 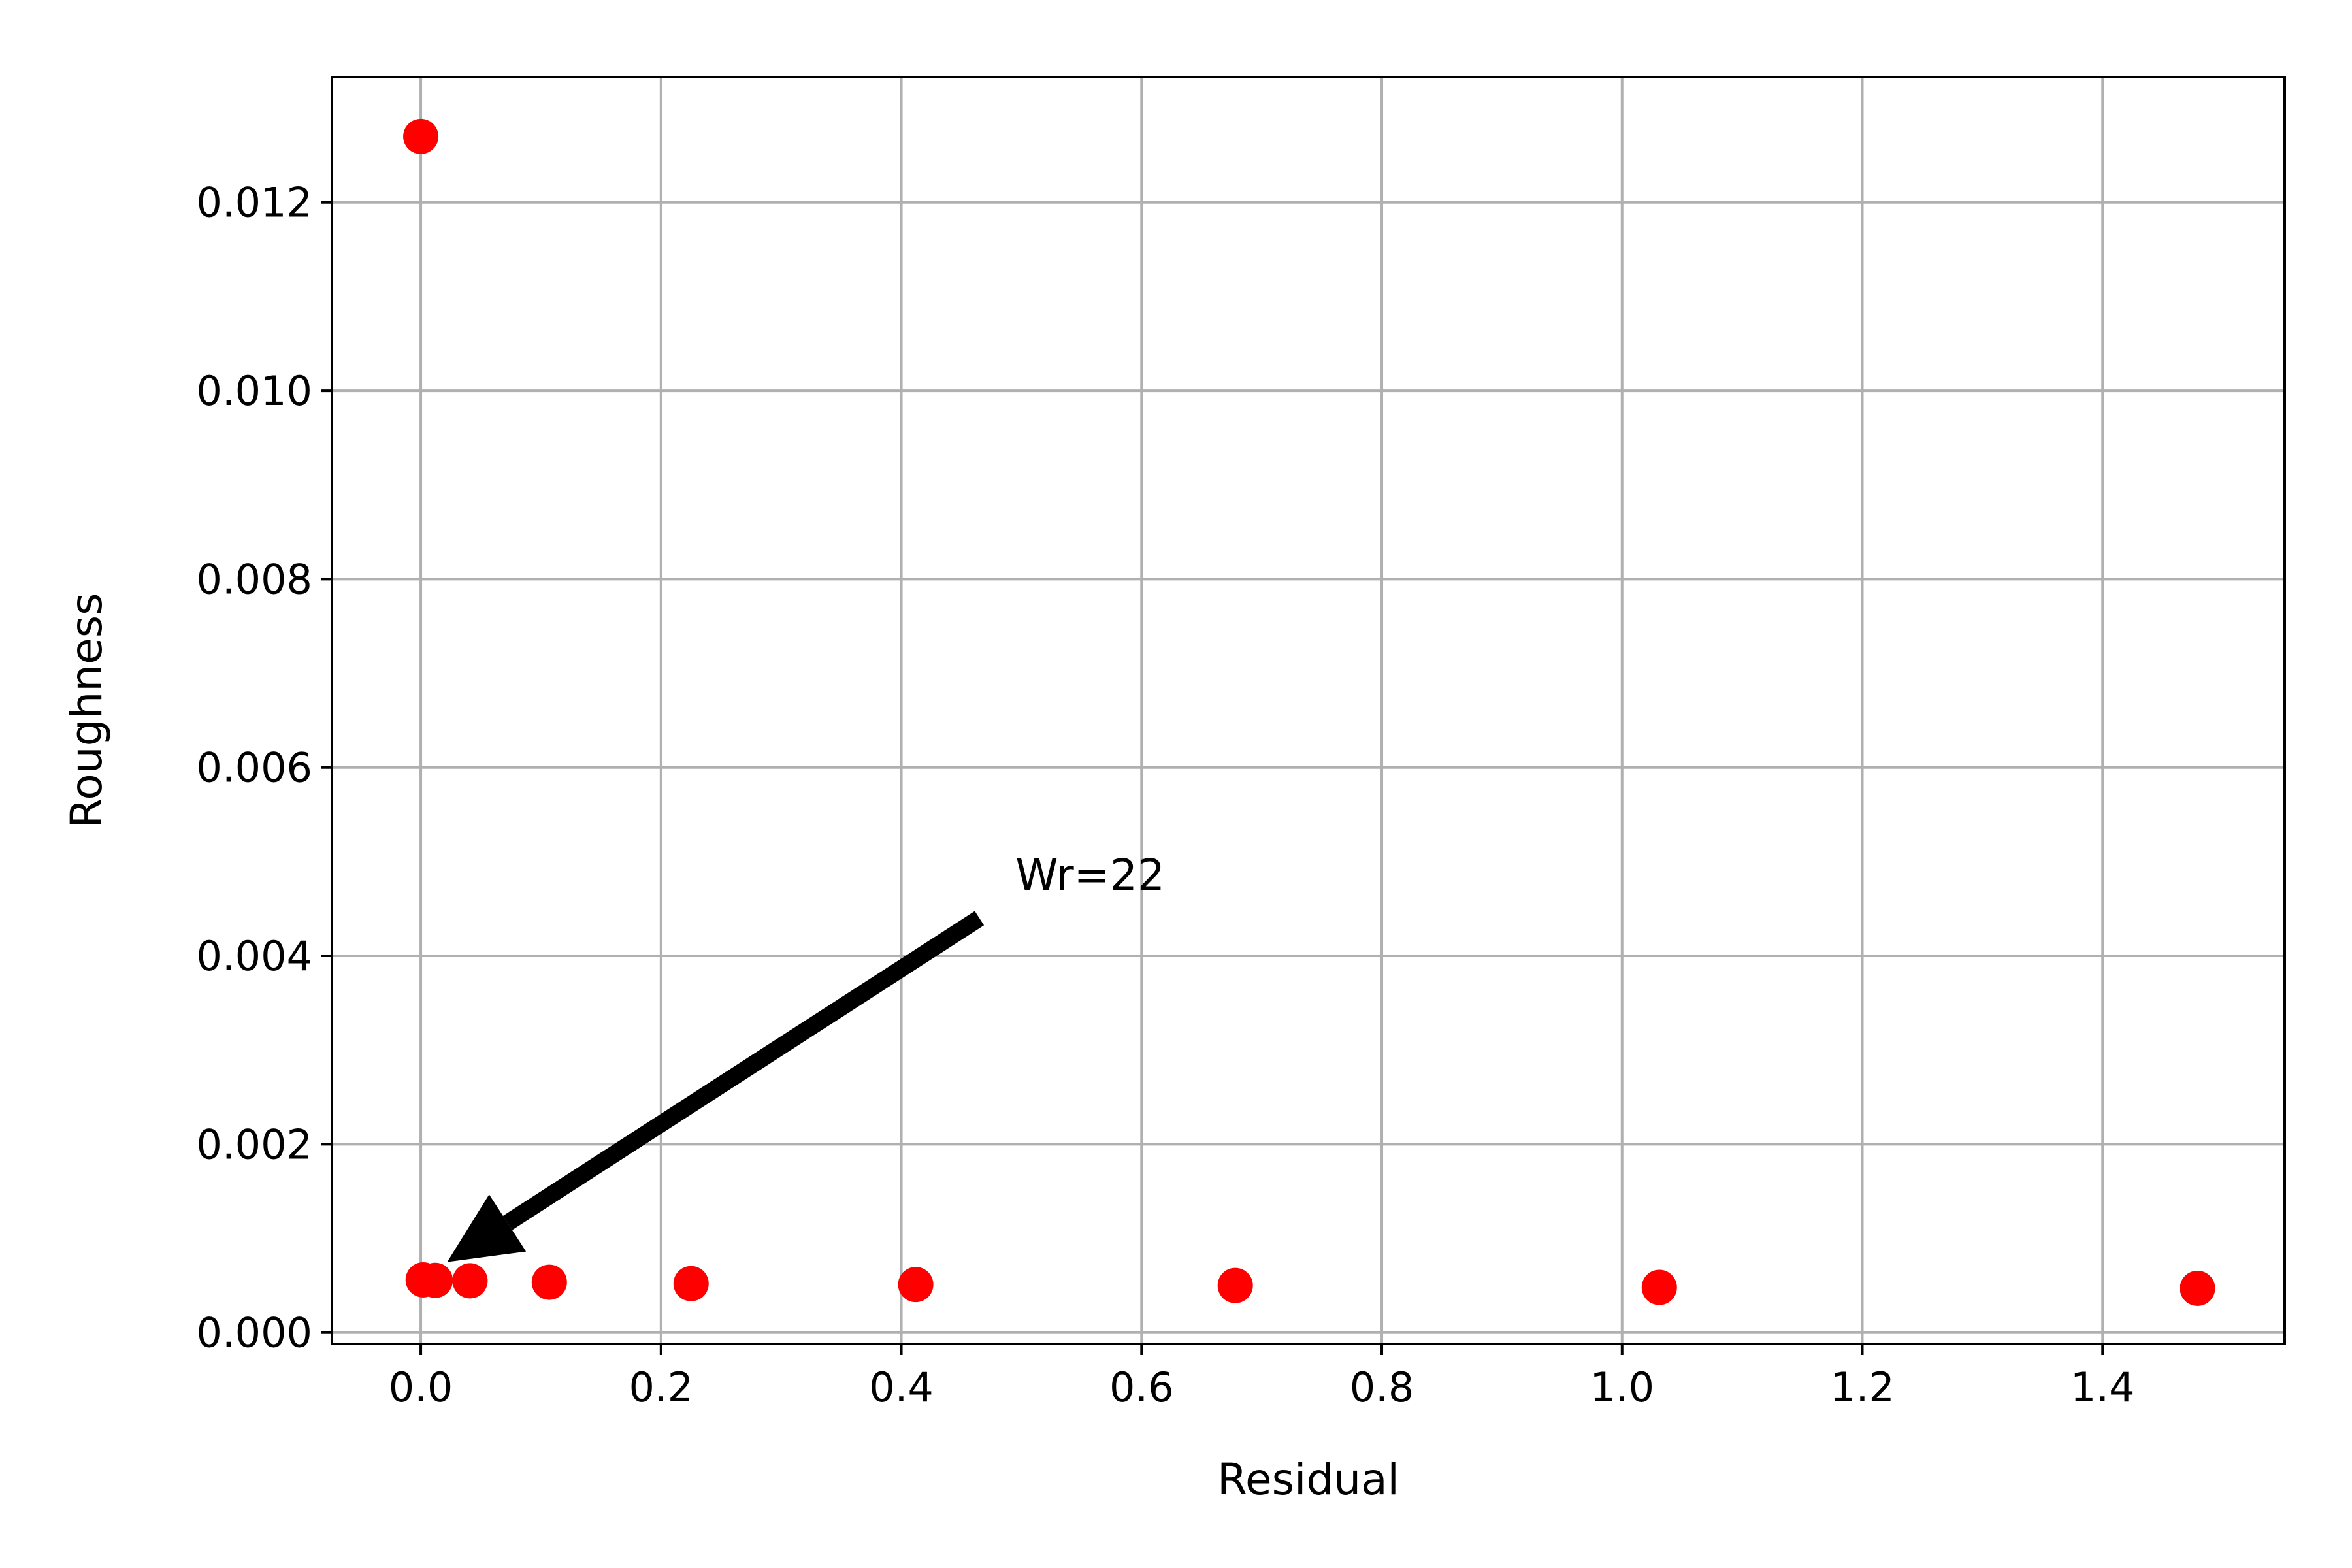 What do you see at coordinates (1862, 1387) in the screenshot?
I see `x-tick-label: 1.2` at bounding box center [1862, 1387].